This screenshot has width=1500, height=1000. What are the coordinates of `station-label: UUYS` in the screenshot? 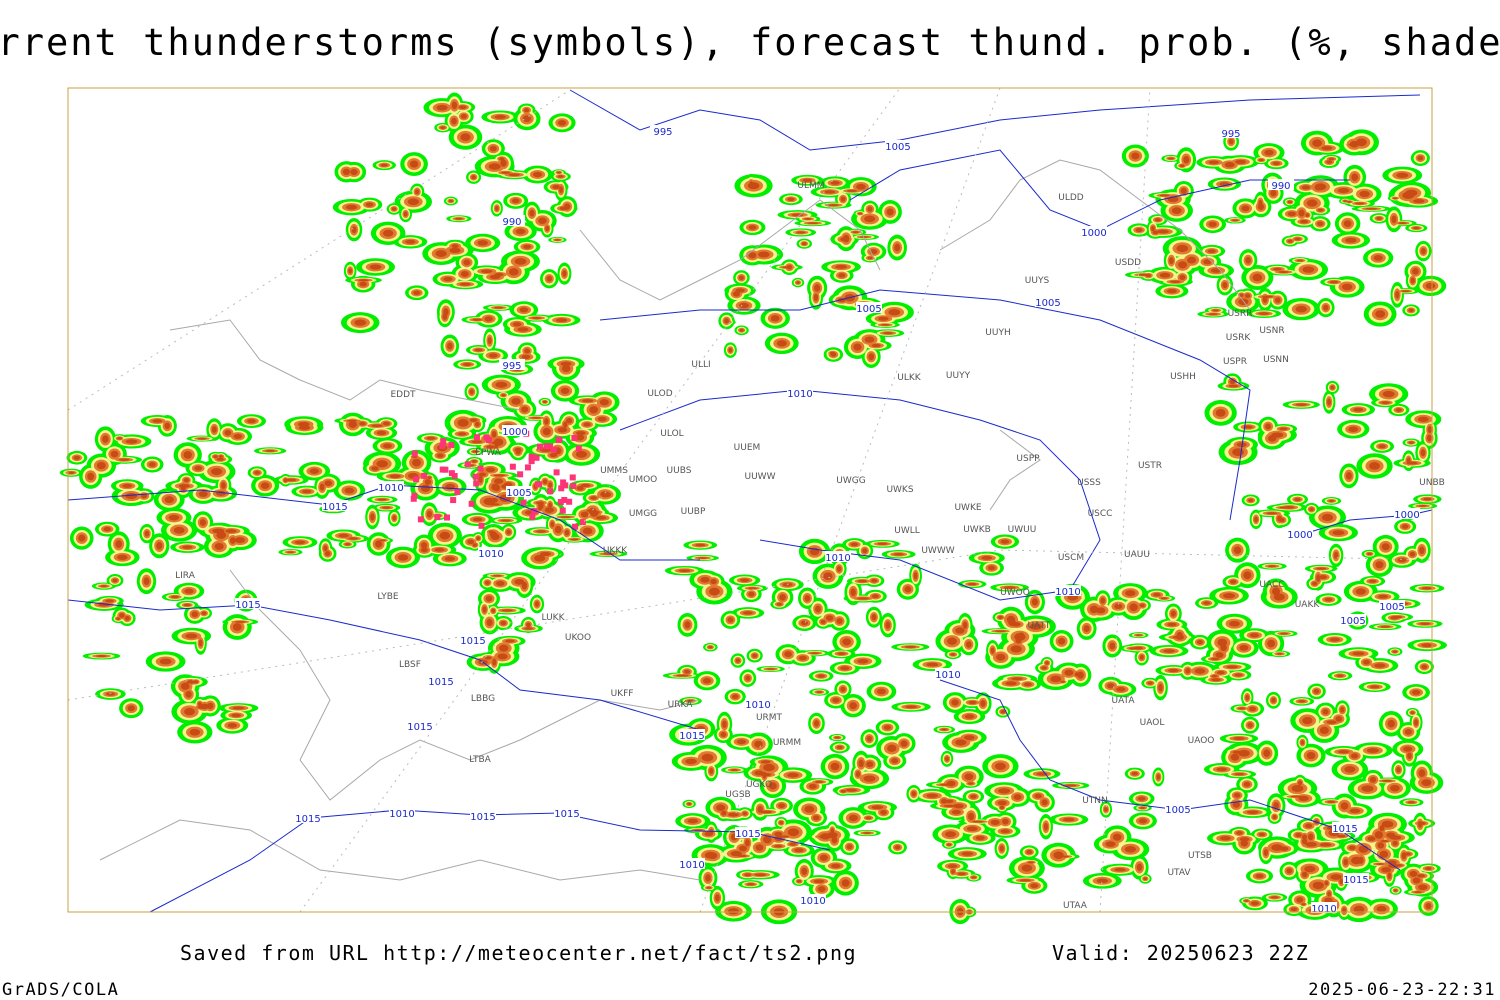 It's located at (1037, 281).